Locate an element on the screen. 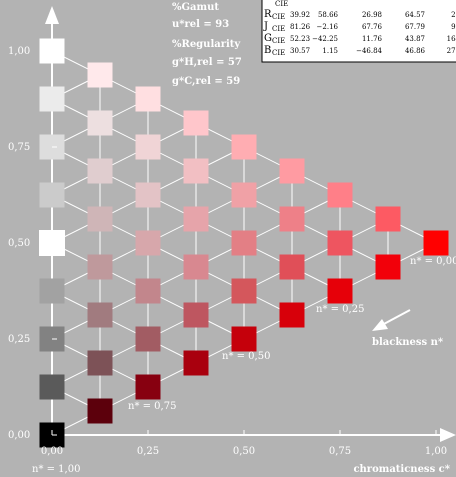 Image resolution: width=456 pixels, height=477 pixels. x-tick-label: 1,00 is located at coordinates (436, 451).